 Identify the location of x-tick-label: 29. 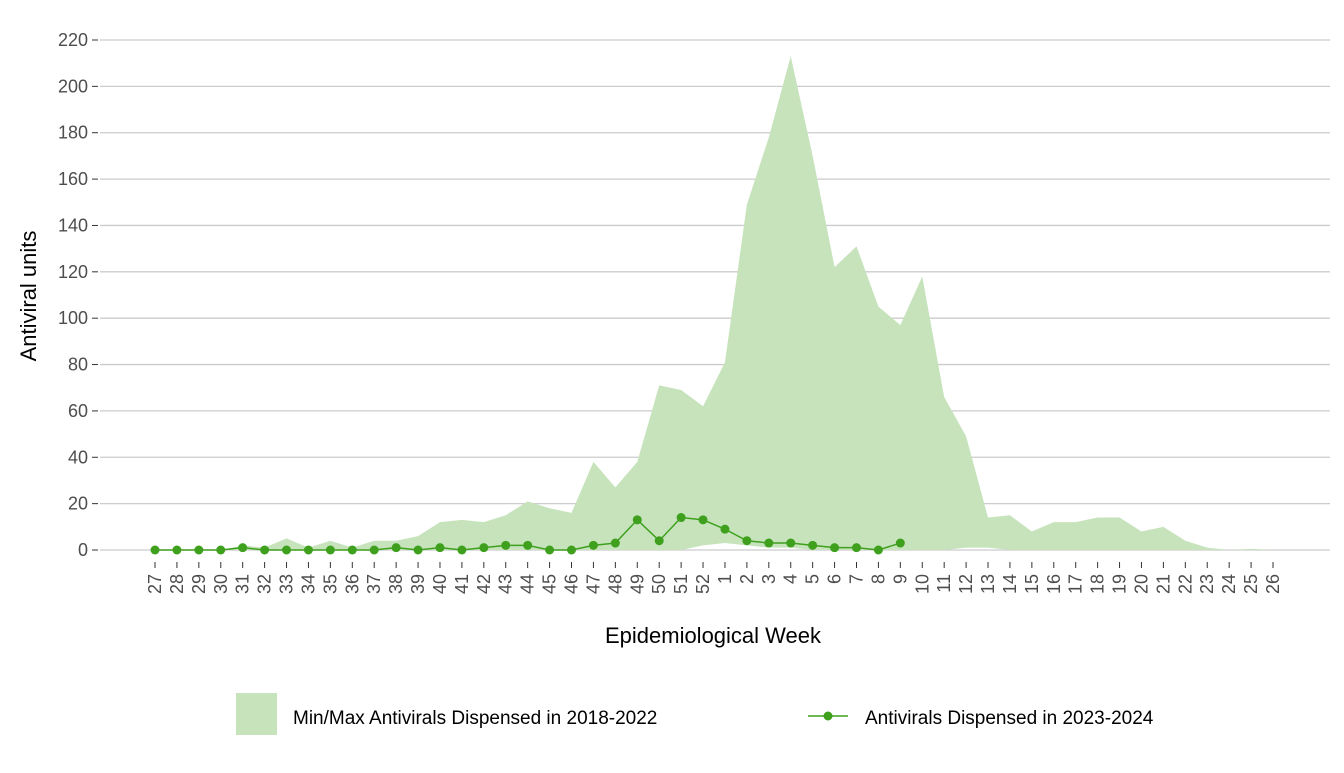
(199, 584).